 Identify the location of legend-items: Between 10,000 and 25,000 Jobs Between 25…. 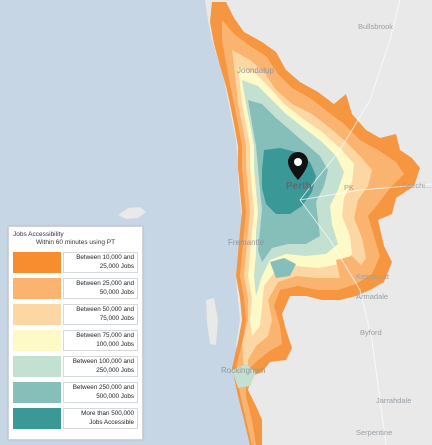
(75, 340).